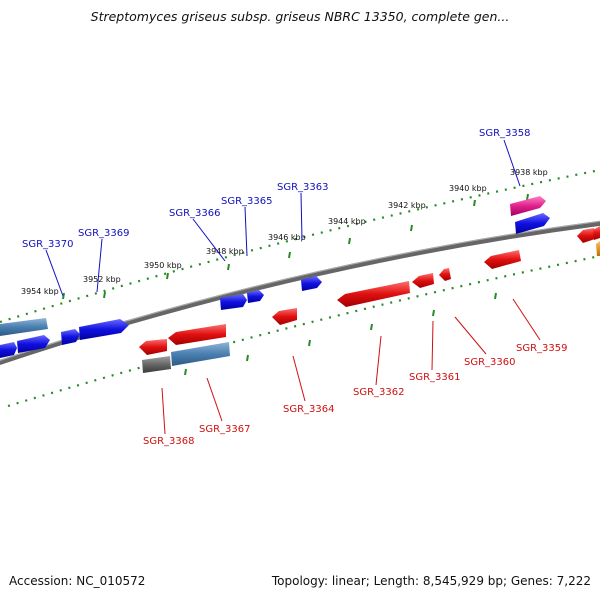 This screenshot has height=600, width=600. I want to click on gene-label-sgr-3366: SGR_3366, so click(195, 213).